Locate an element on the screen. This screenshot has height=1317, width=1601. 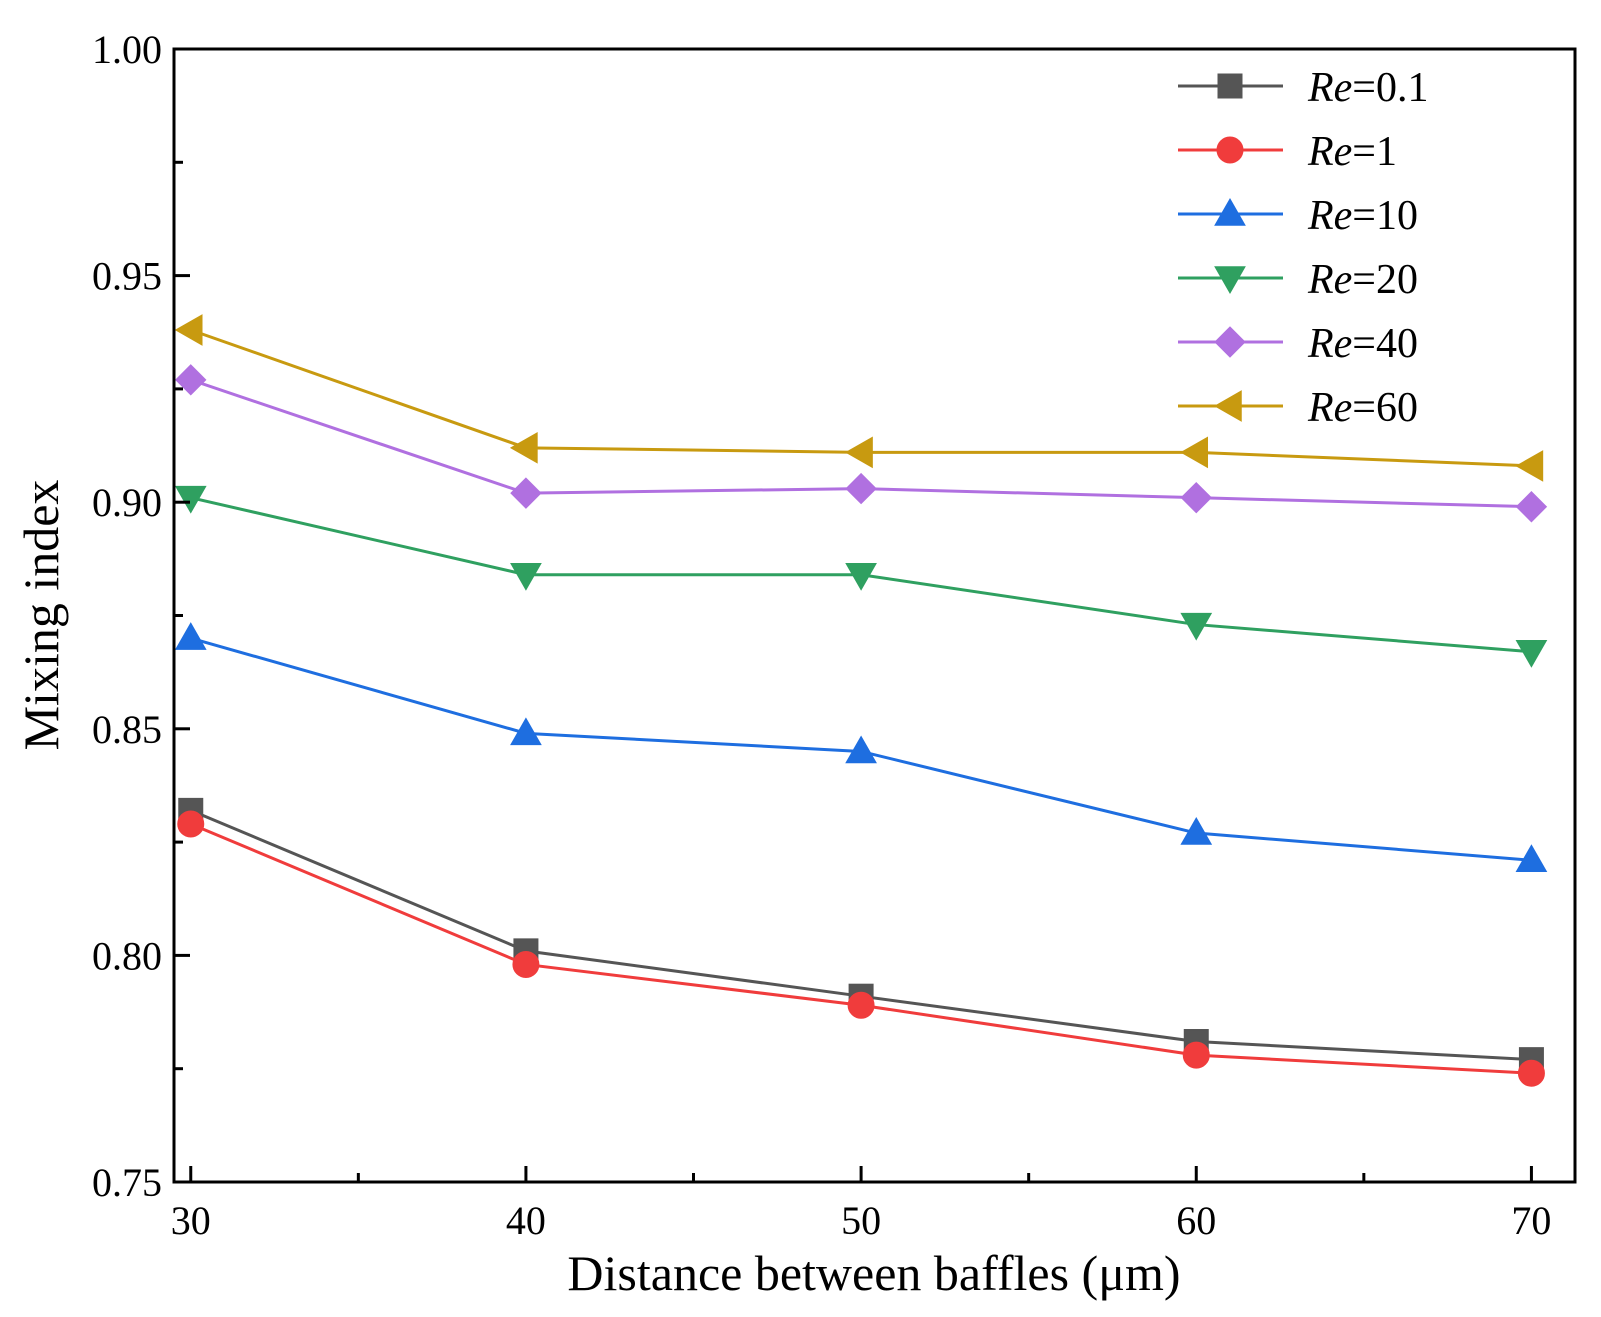
legend-label-suffix: =0.1 is located at coordinates (1390, 88).